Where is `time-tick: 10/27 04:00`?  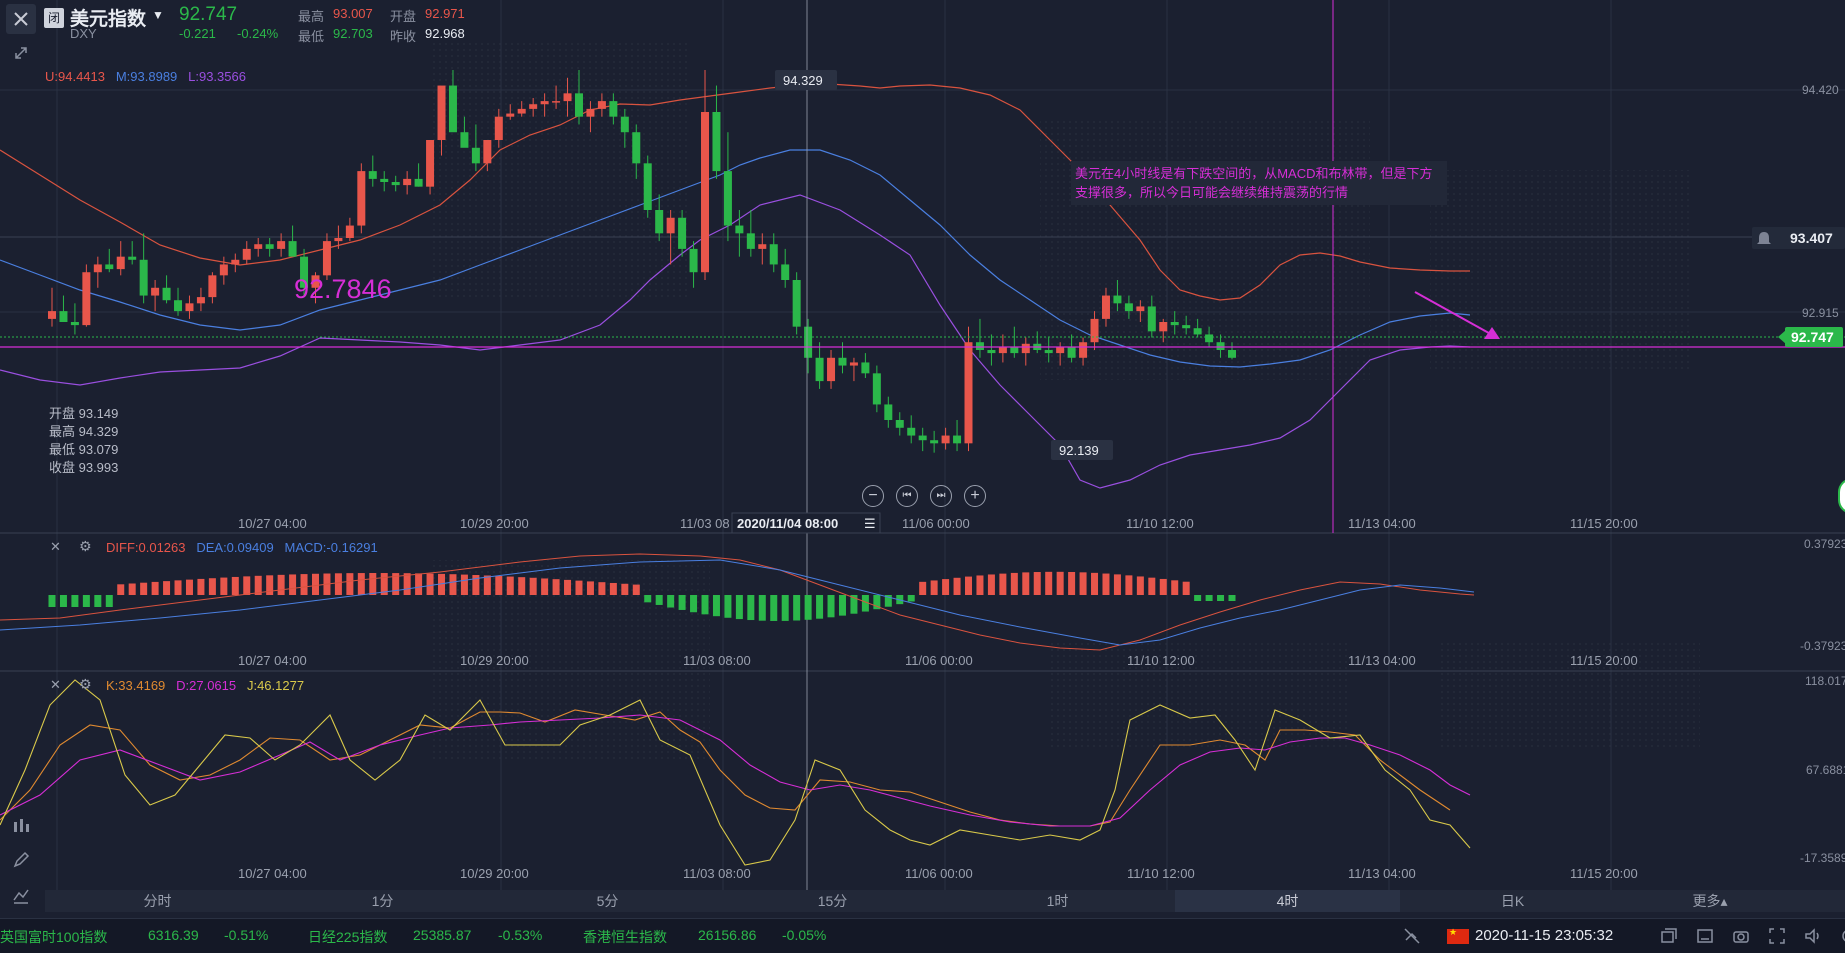
time-tick: 10/27 04:00 is located at coordinates (272, 523).